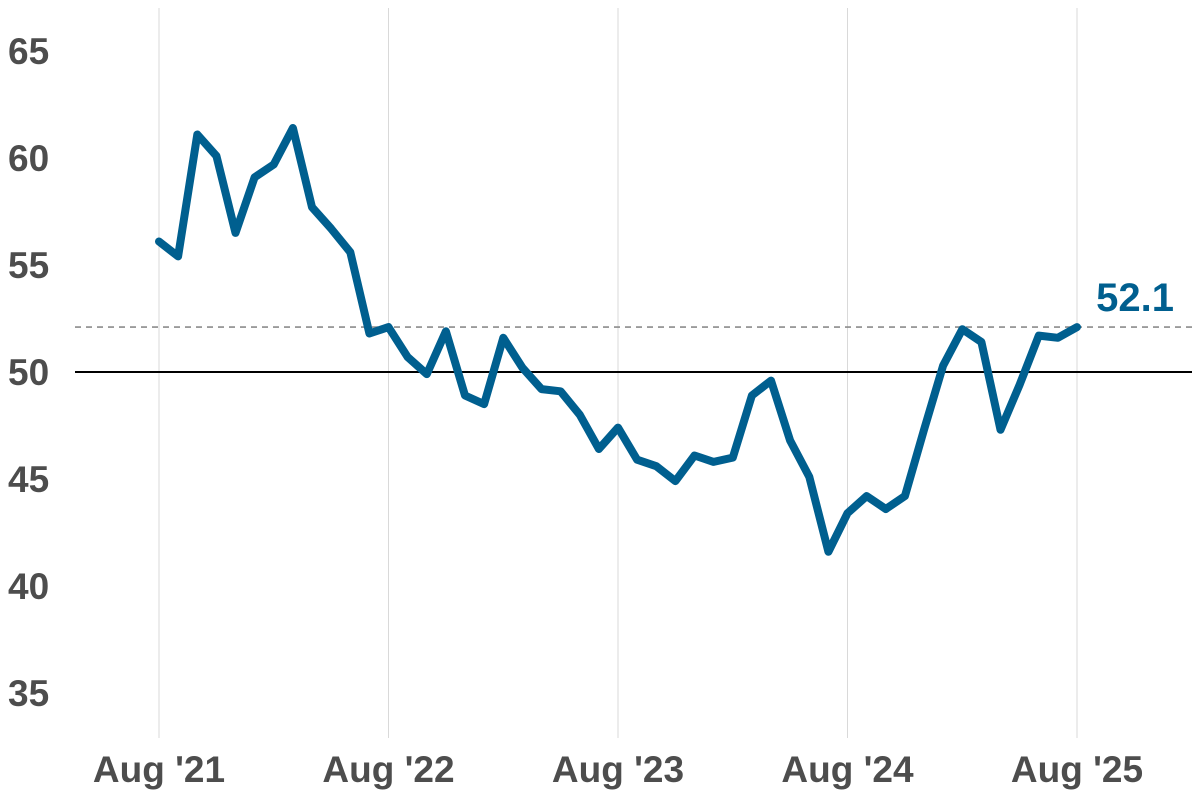 The height and width of the screenshot is (800, 1200). I want to click on y-tick-label: 50, so click(28, 372).